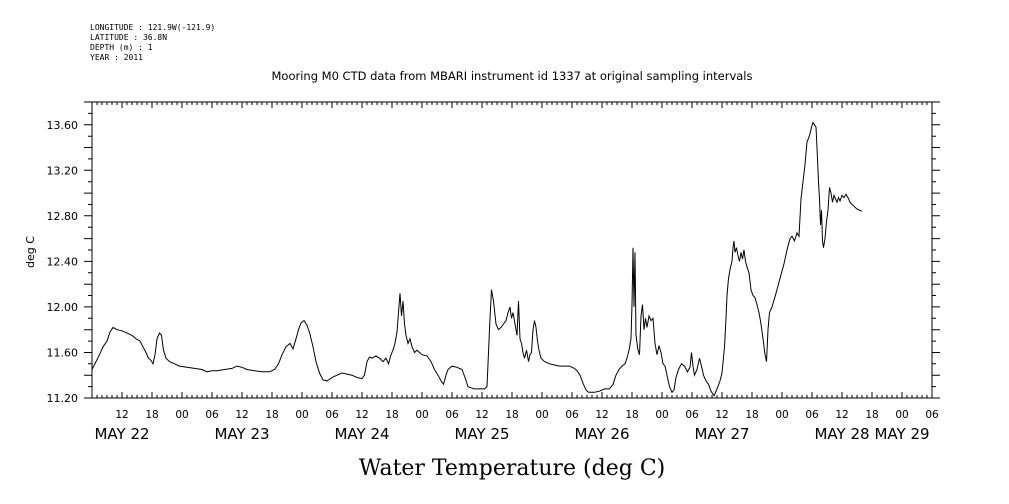 The height and width of the screenshot is (504, 1009). Describe the element at coordinates (63, 352) in the screenshot. I see `y-tick-label: 11.60` at that location.